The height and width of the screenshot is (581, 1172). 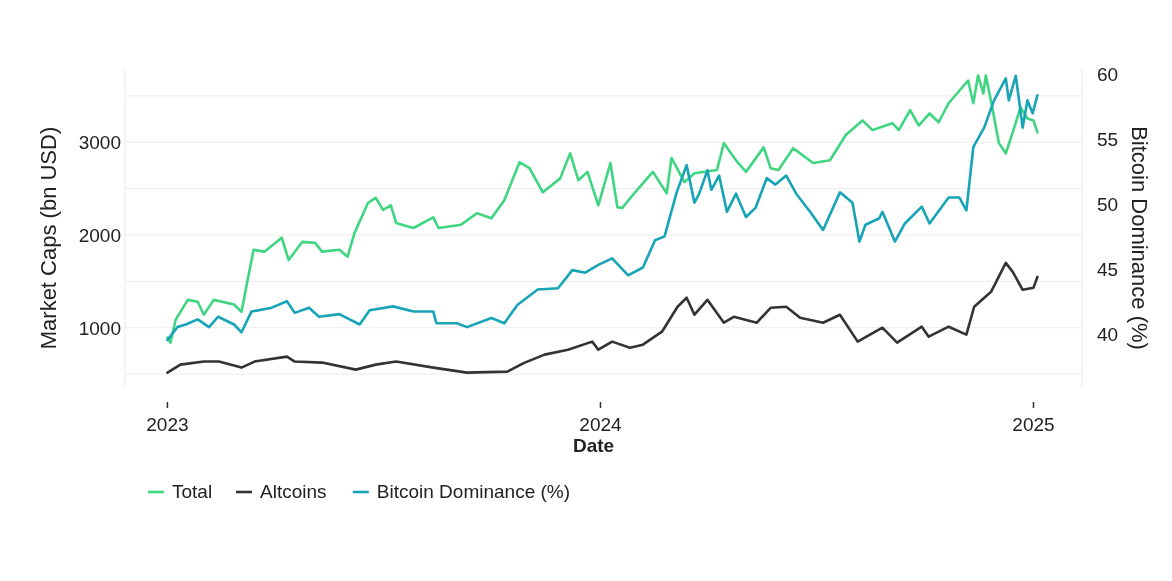 What do you see at coordinates (593, 445) in the screenshot?
I see `x-axis-title: Date` at bounding box center [593, 445].